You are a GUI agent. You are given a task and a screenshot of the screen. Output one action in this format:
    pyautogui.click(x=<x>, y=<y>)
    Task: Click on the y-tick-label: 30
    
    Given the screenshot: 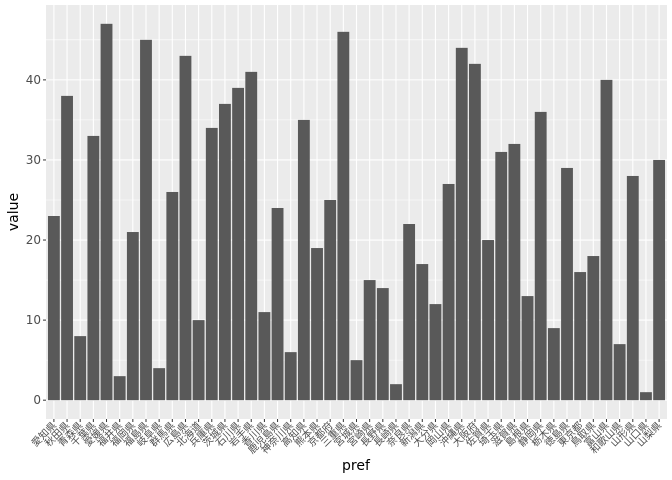 What is the action you would take?
    pyautogui.click(x=33, y=160)
    